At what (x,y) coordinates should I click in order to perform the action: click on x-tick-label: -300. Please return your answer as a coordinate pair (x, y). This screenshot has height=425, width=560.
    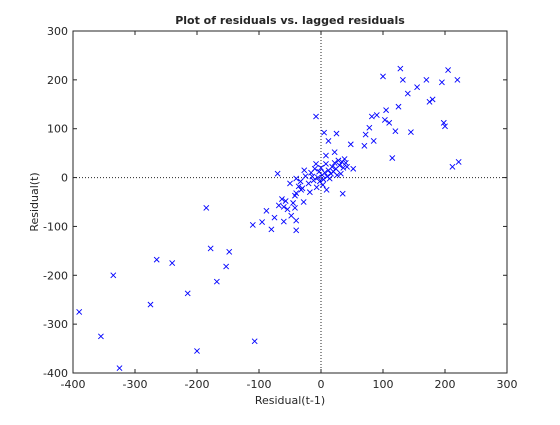
    Looking at the image, I should click on (135, 384).